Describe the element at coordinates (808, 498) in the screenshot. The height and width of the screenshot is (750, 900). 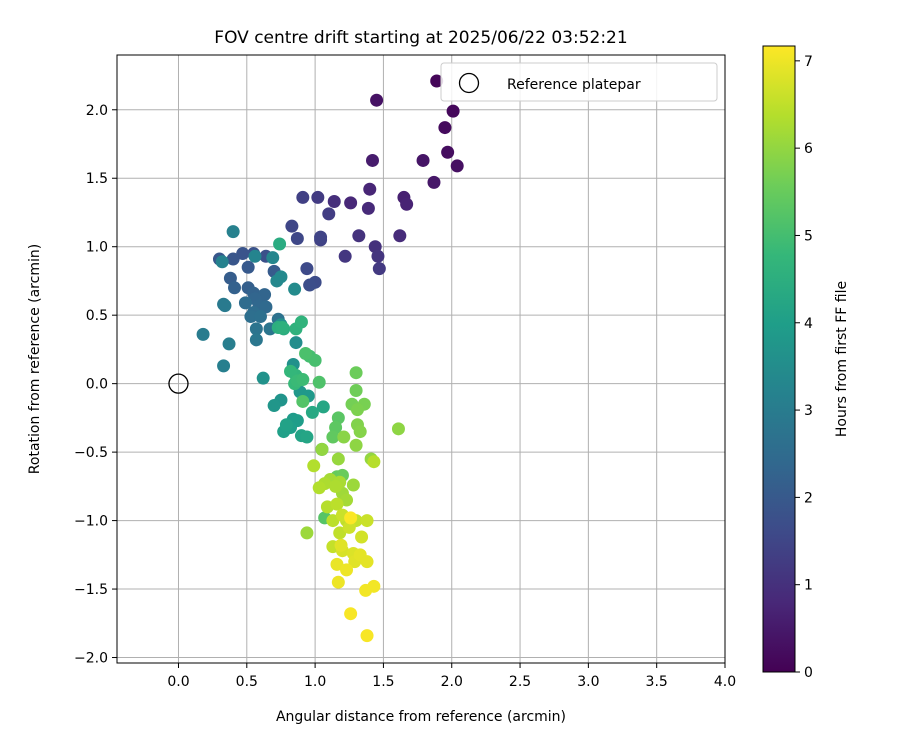
I see `colorbar-tick-label: 2` at that location.